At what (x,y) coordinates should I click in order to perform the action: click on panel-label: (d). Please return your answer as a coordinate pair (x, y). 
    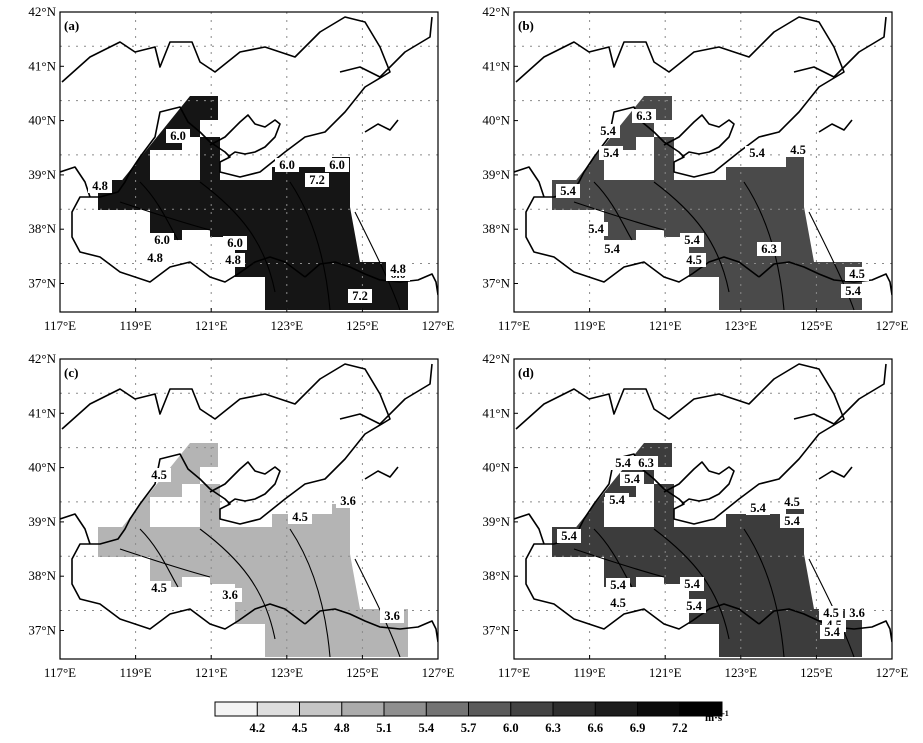
    Looking at the image, I should click on (526, 372).